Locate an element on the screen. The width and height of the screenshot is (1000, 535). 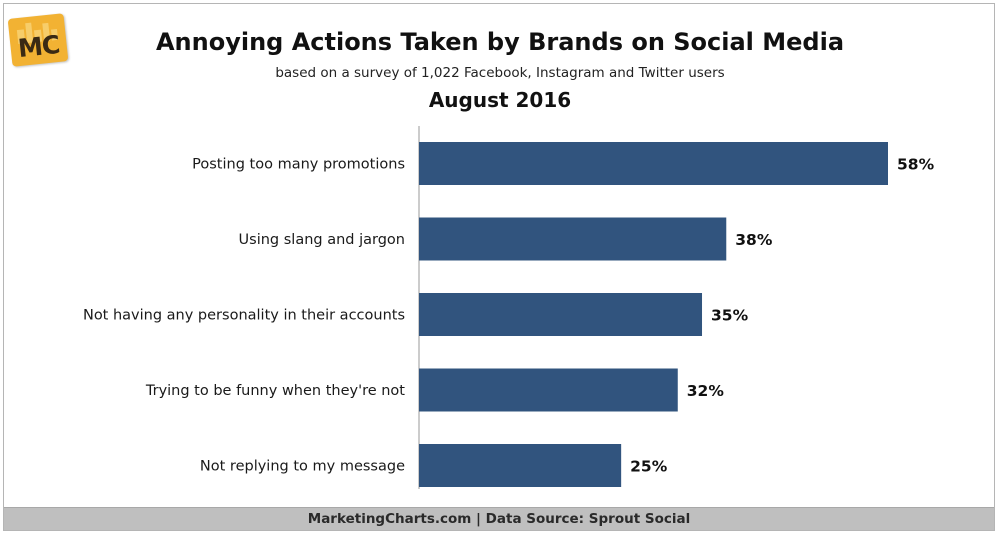
value-label: 58% is located at coordinates (916, 165).